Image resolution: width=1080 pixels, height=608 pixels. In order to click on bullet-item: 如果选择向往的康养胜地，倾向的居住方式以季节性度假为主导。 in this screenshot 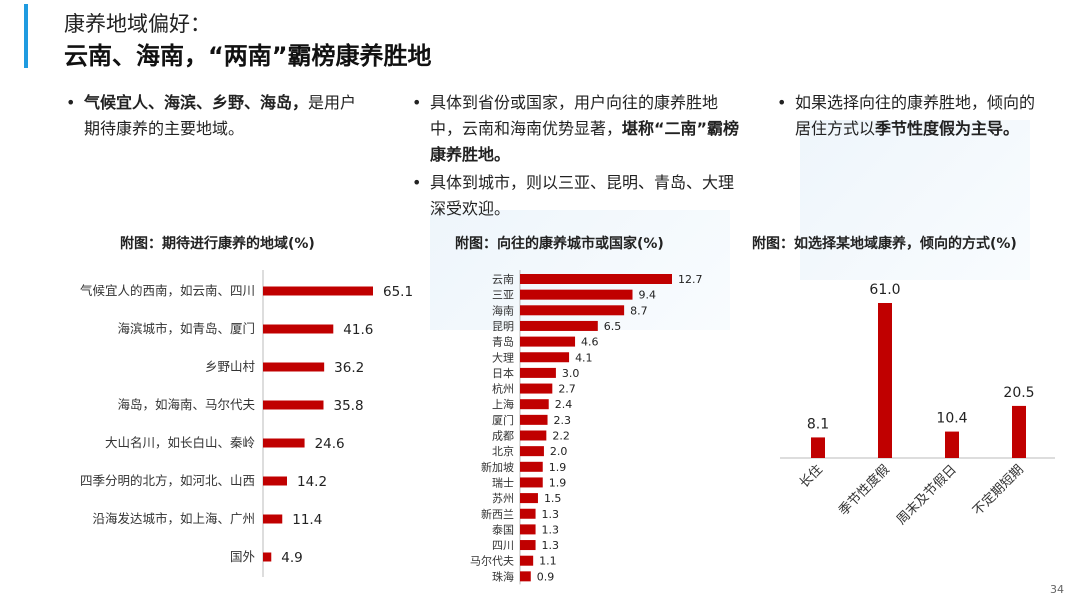, I will do `click(906, 116)`.